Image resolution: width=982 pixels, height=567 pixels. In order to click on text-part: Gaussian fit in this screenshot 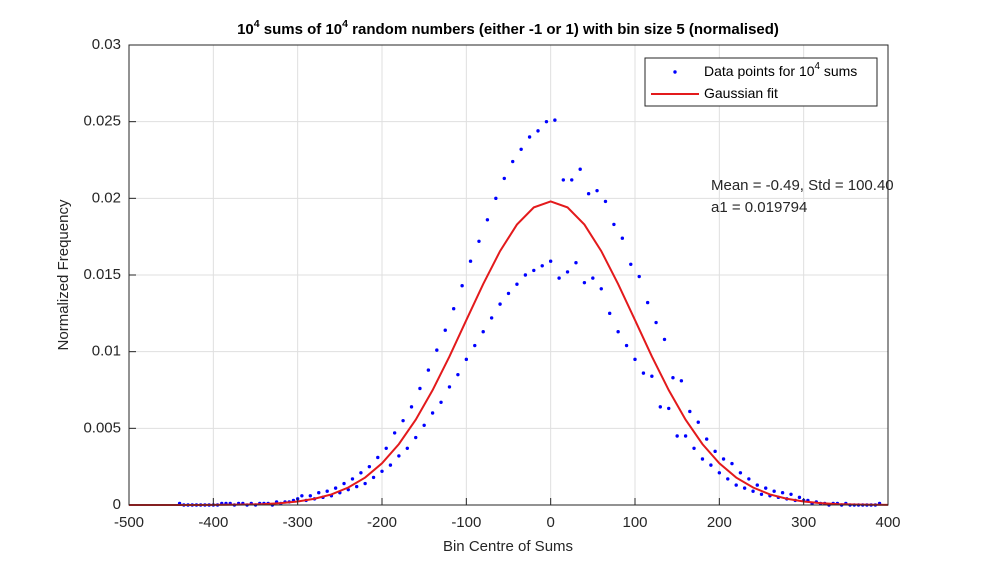, I will do `click(741, 93)`.